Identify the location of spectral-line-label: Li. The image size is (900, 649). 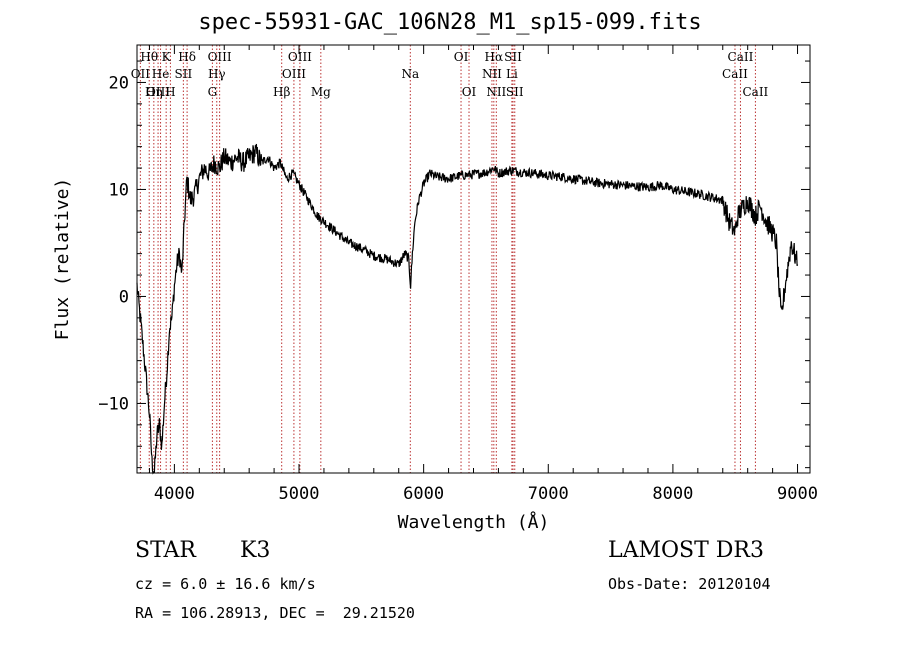
(512, 74).